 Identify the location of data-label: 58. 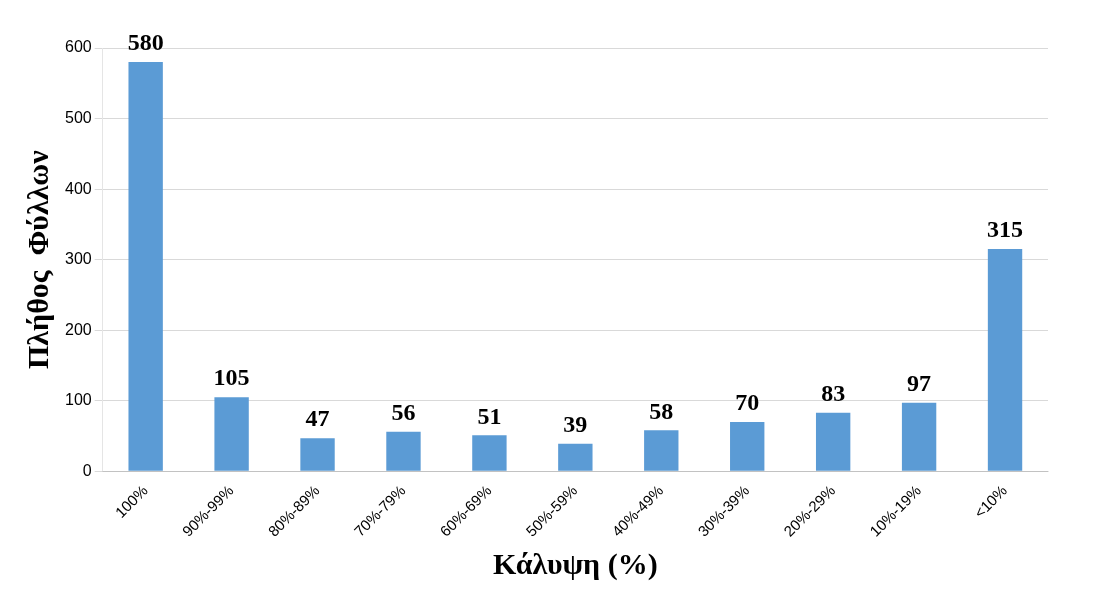
(661, 410).